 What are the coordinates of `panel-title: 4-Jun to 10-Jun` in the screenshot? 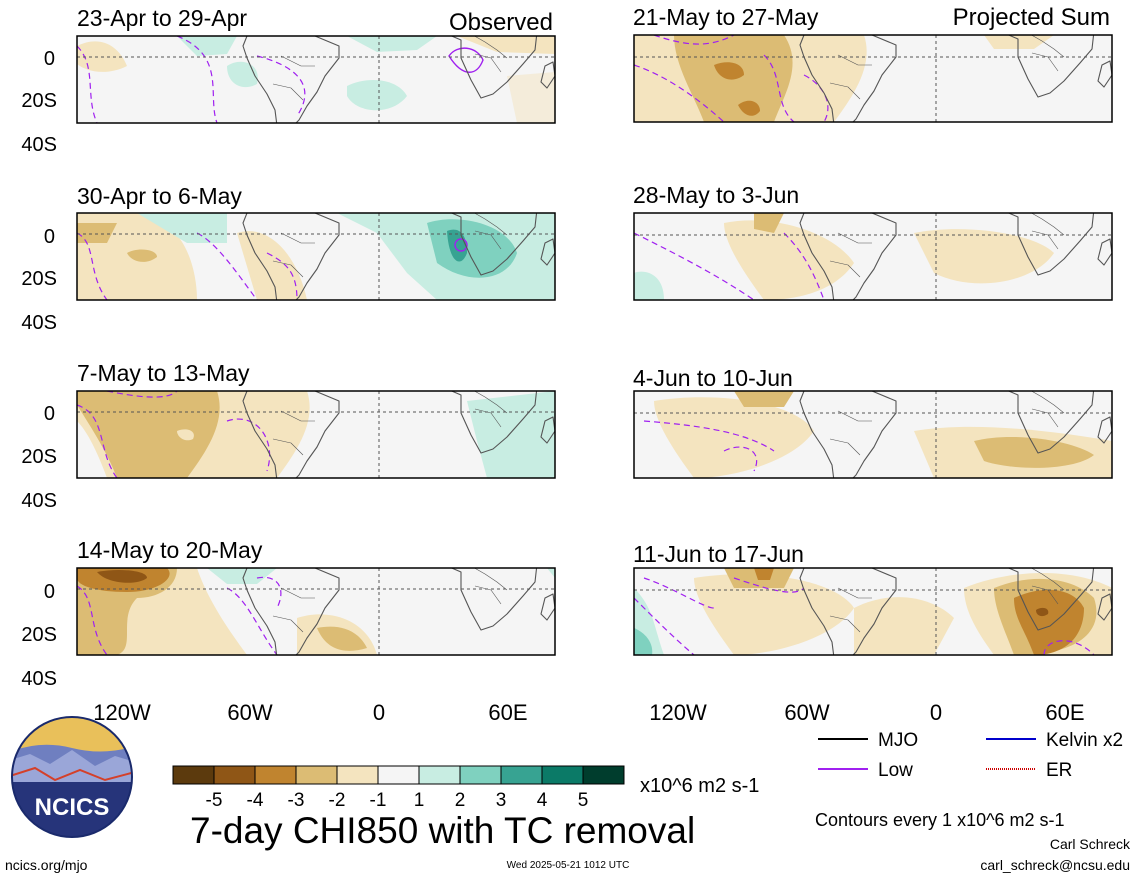 It's located at (713, 378).